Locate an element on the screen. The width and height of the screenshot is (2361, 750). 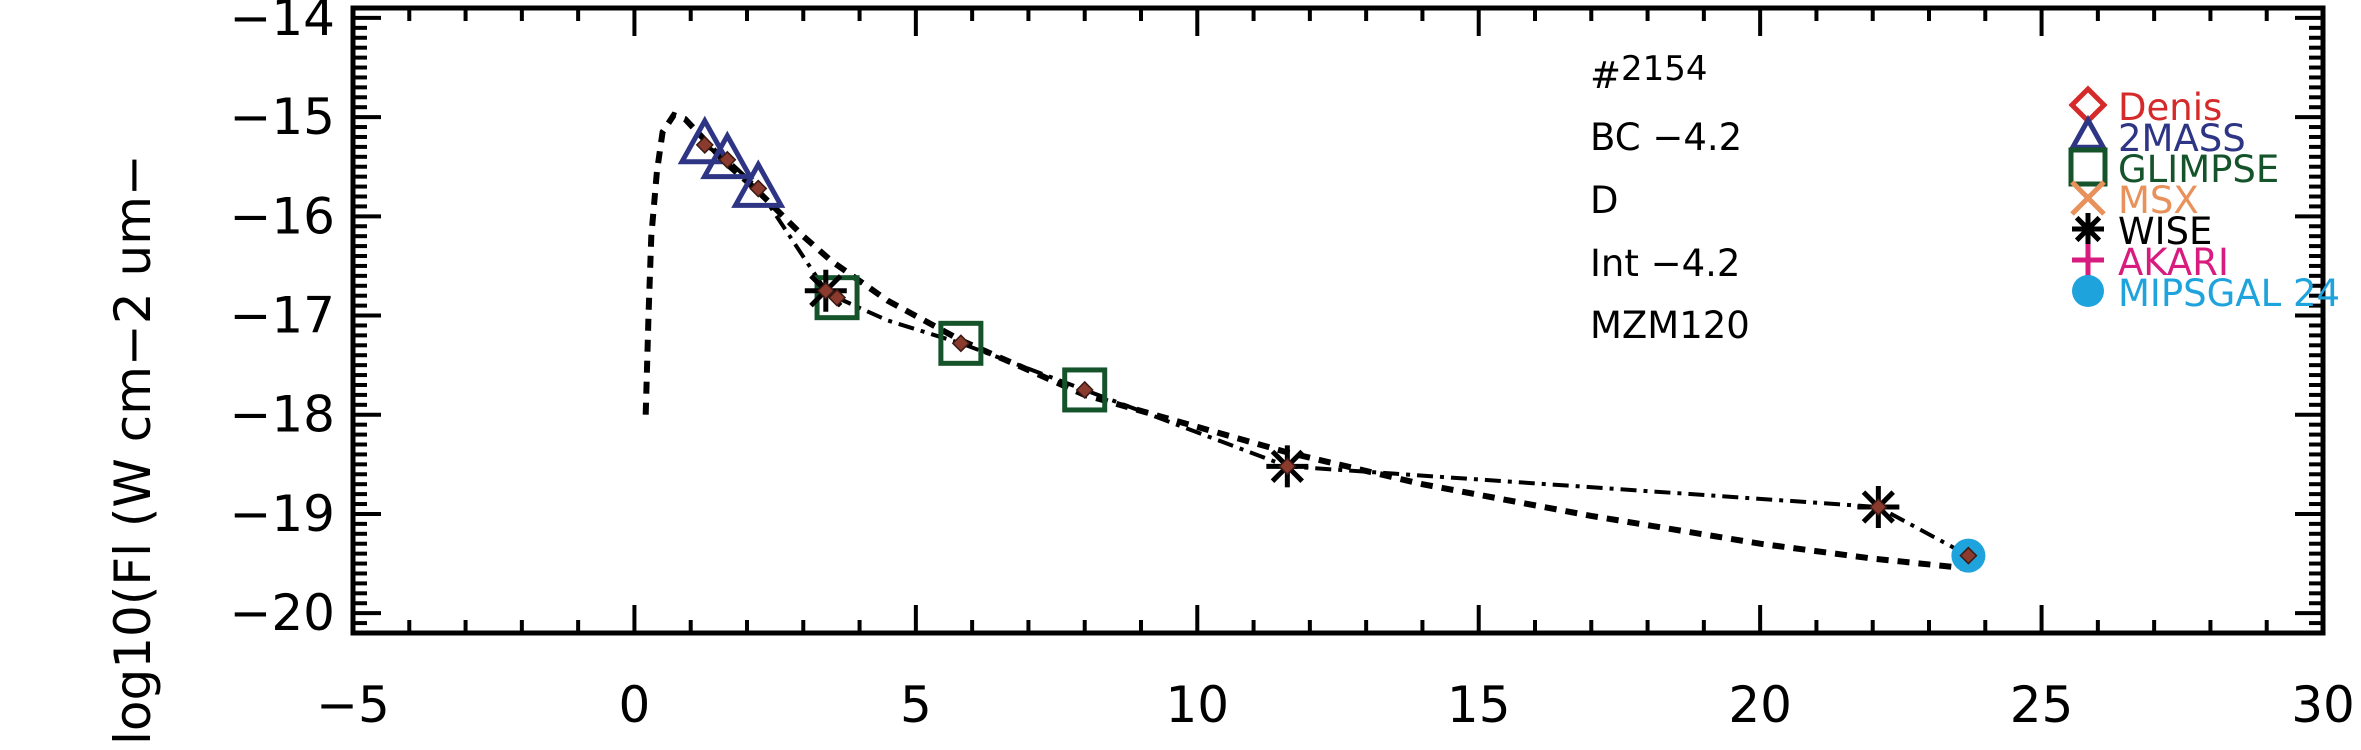
x-tick-label: 30 is located at coordinates (2323, 705).